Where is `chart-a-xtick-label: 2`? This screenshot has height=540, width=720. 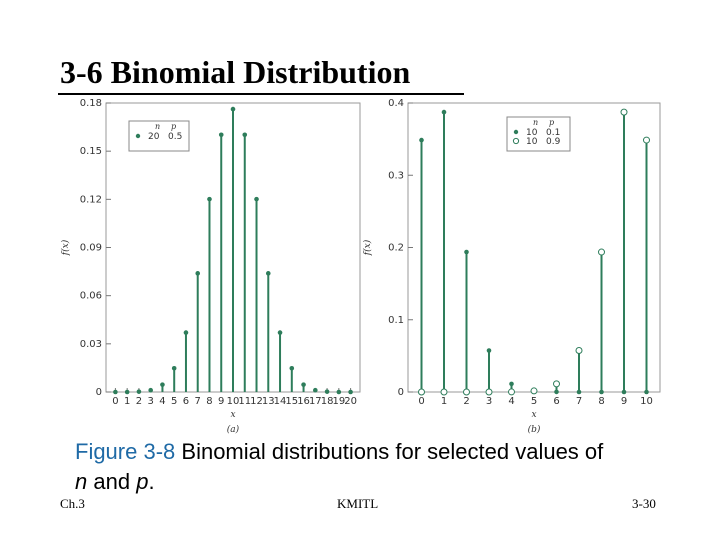 chart-a-xtick-label: 2 is located at coordinates (139, 401).